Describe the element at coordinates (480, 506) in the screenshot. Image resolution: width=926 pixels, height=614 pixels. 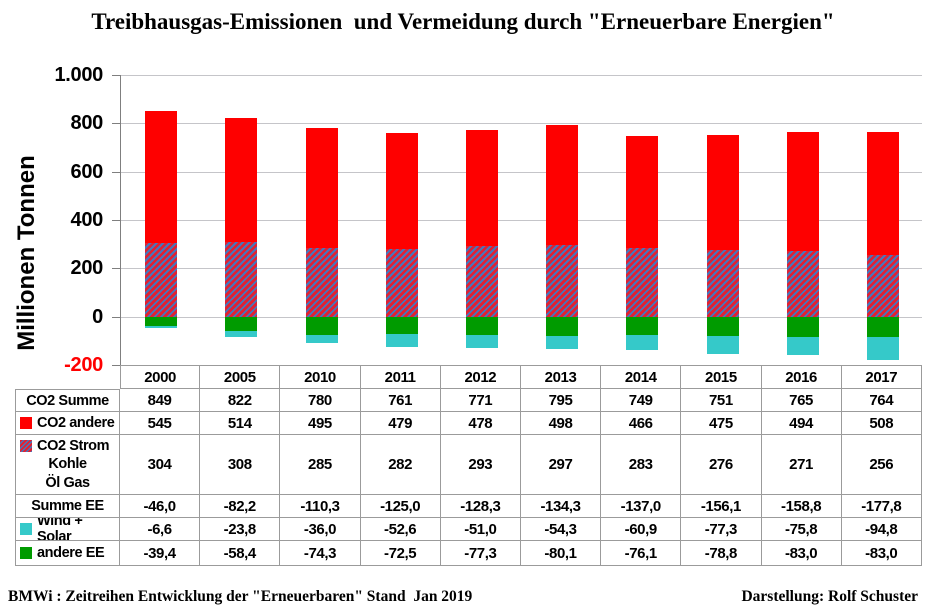
I see `table-cell: -128,3` at that location.